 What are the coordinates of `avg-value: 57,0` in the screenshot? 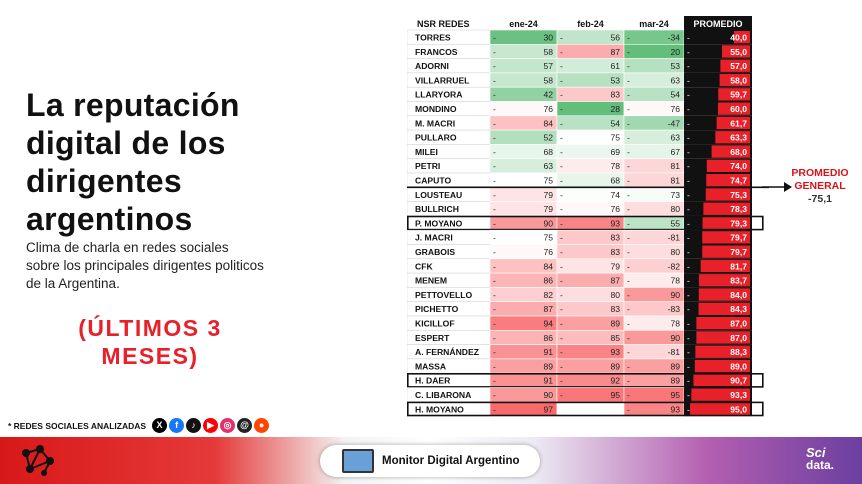 It's located at (738, 66).